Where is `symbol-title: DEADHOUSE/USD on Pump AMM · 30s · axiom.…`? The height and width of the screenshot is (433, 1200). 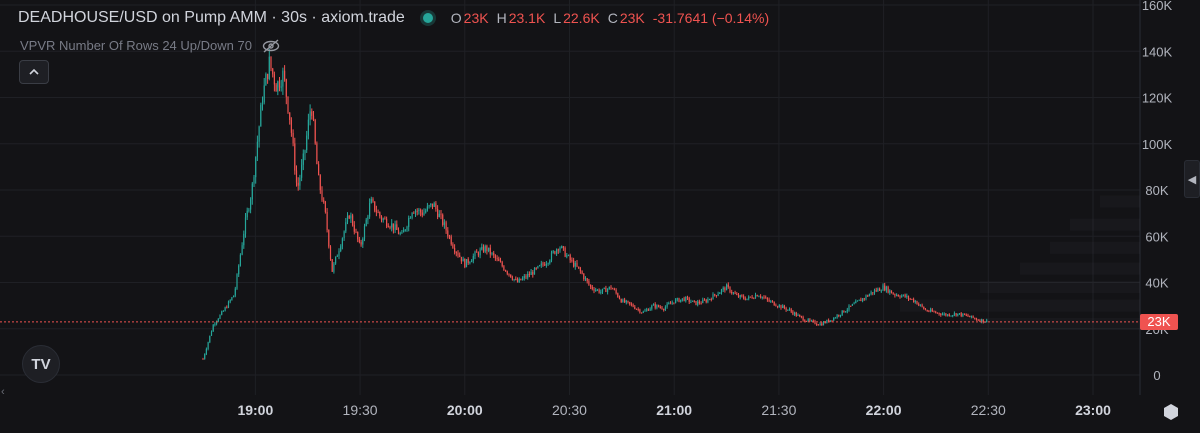
symbol-title: DEADHOUSE/USD on Pump AMM · 30s · axiom.… is located at coordinates (211, 17).